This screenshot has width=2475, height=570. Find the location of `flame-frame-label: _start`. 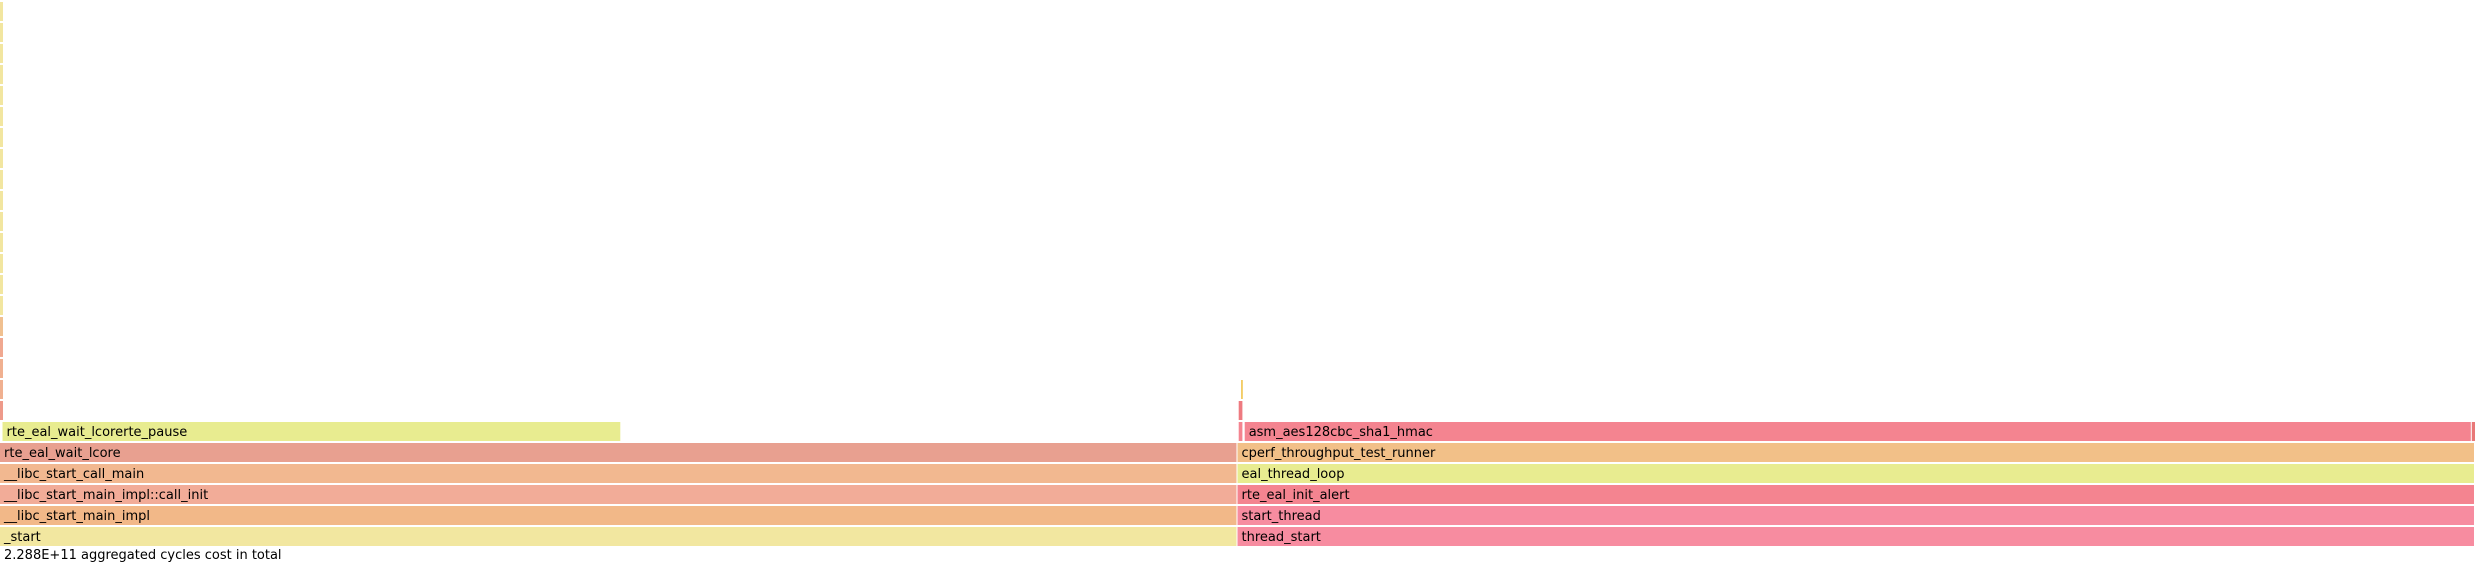

flame-frame-label: _start is located at coordinates (22, 537).